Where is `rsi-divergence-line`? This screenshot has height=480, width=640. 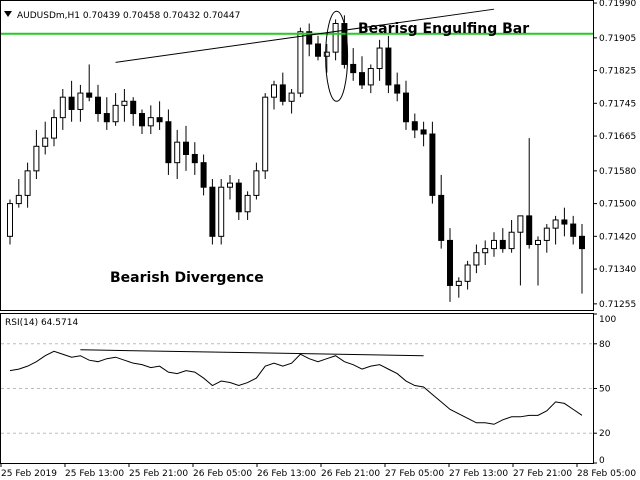 rsi-divergence-line is located at coordinates (252, 353).